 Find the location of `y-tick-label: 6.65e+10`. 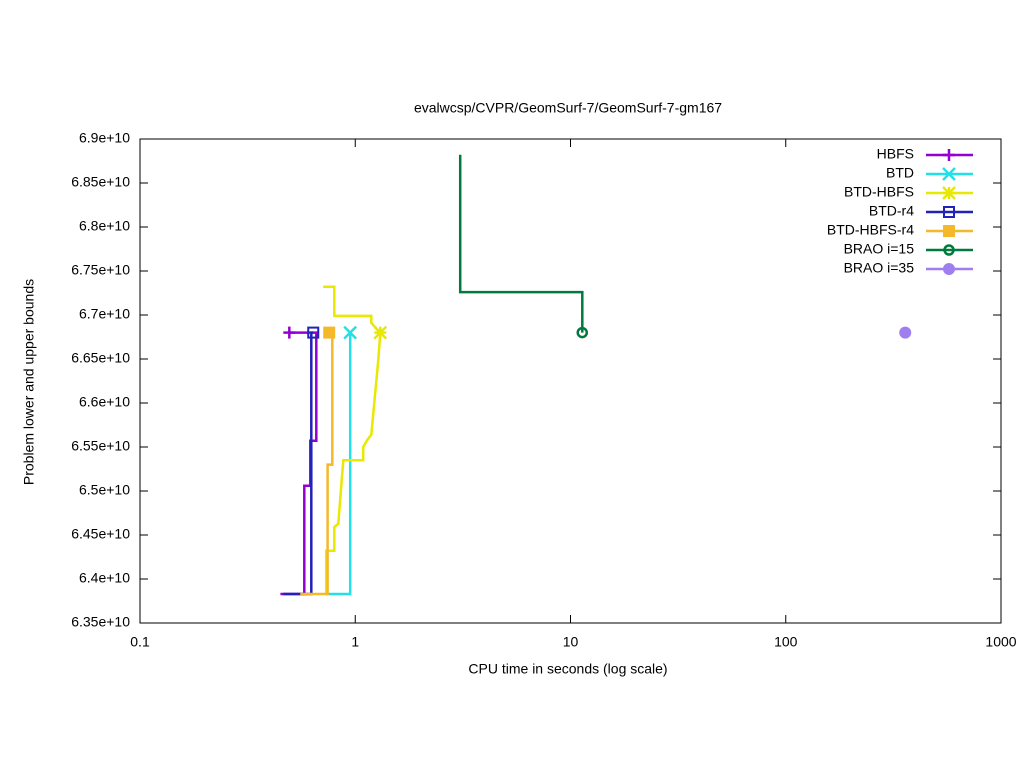

y-tick-label: 6.65e+10 is located at coordinates (100, 358).